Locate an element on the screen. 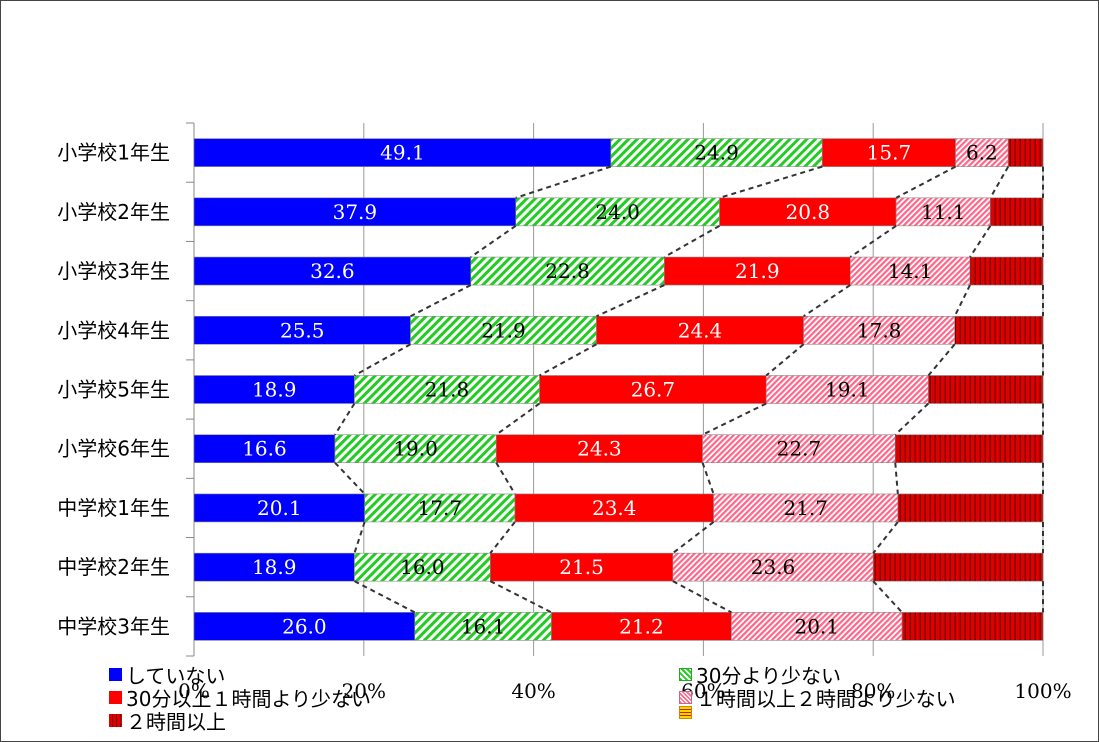 The image size is (1099, 742). data-label: 24.0 is located at coordinates (617, 212).